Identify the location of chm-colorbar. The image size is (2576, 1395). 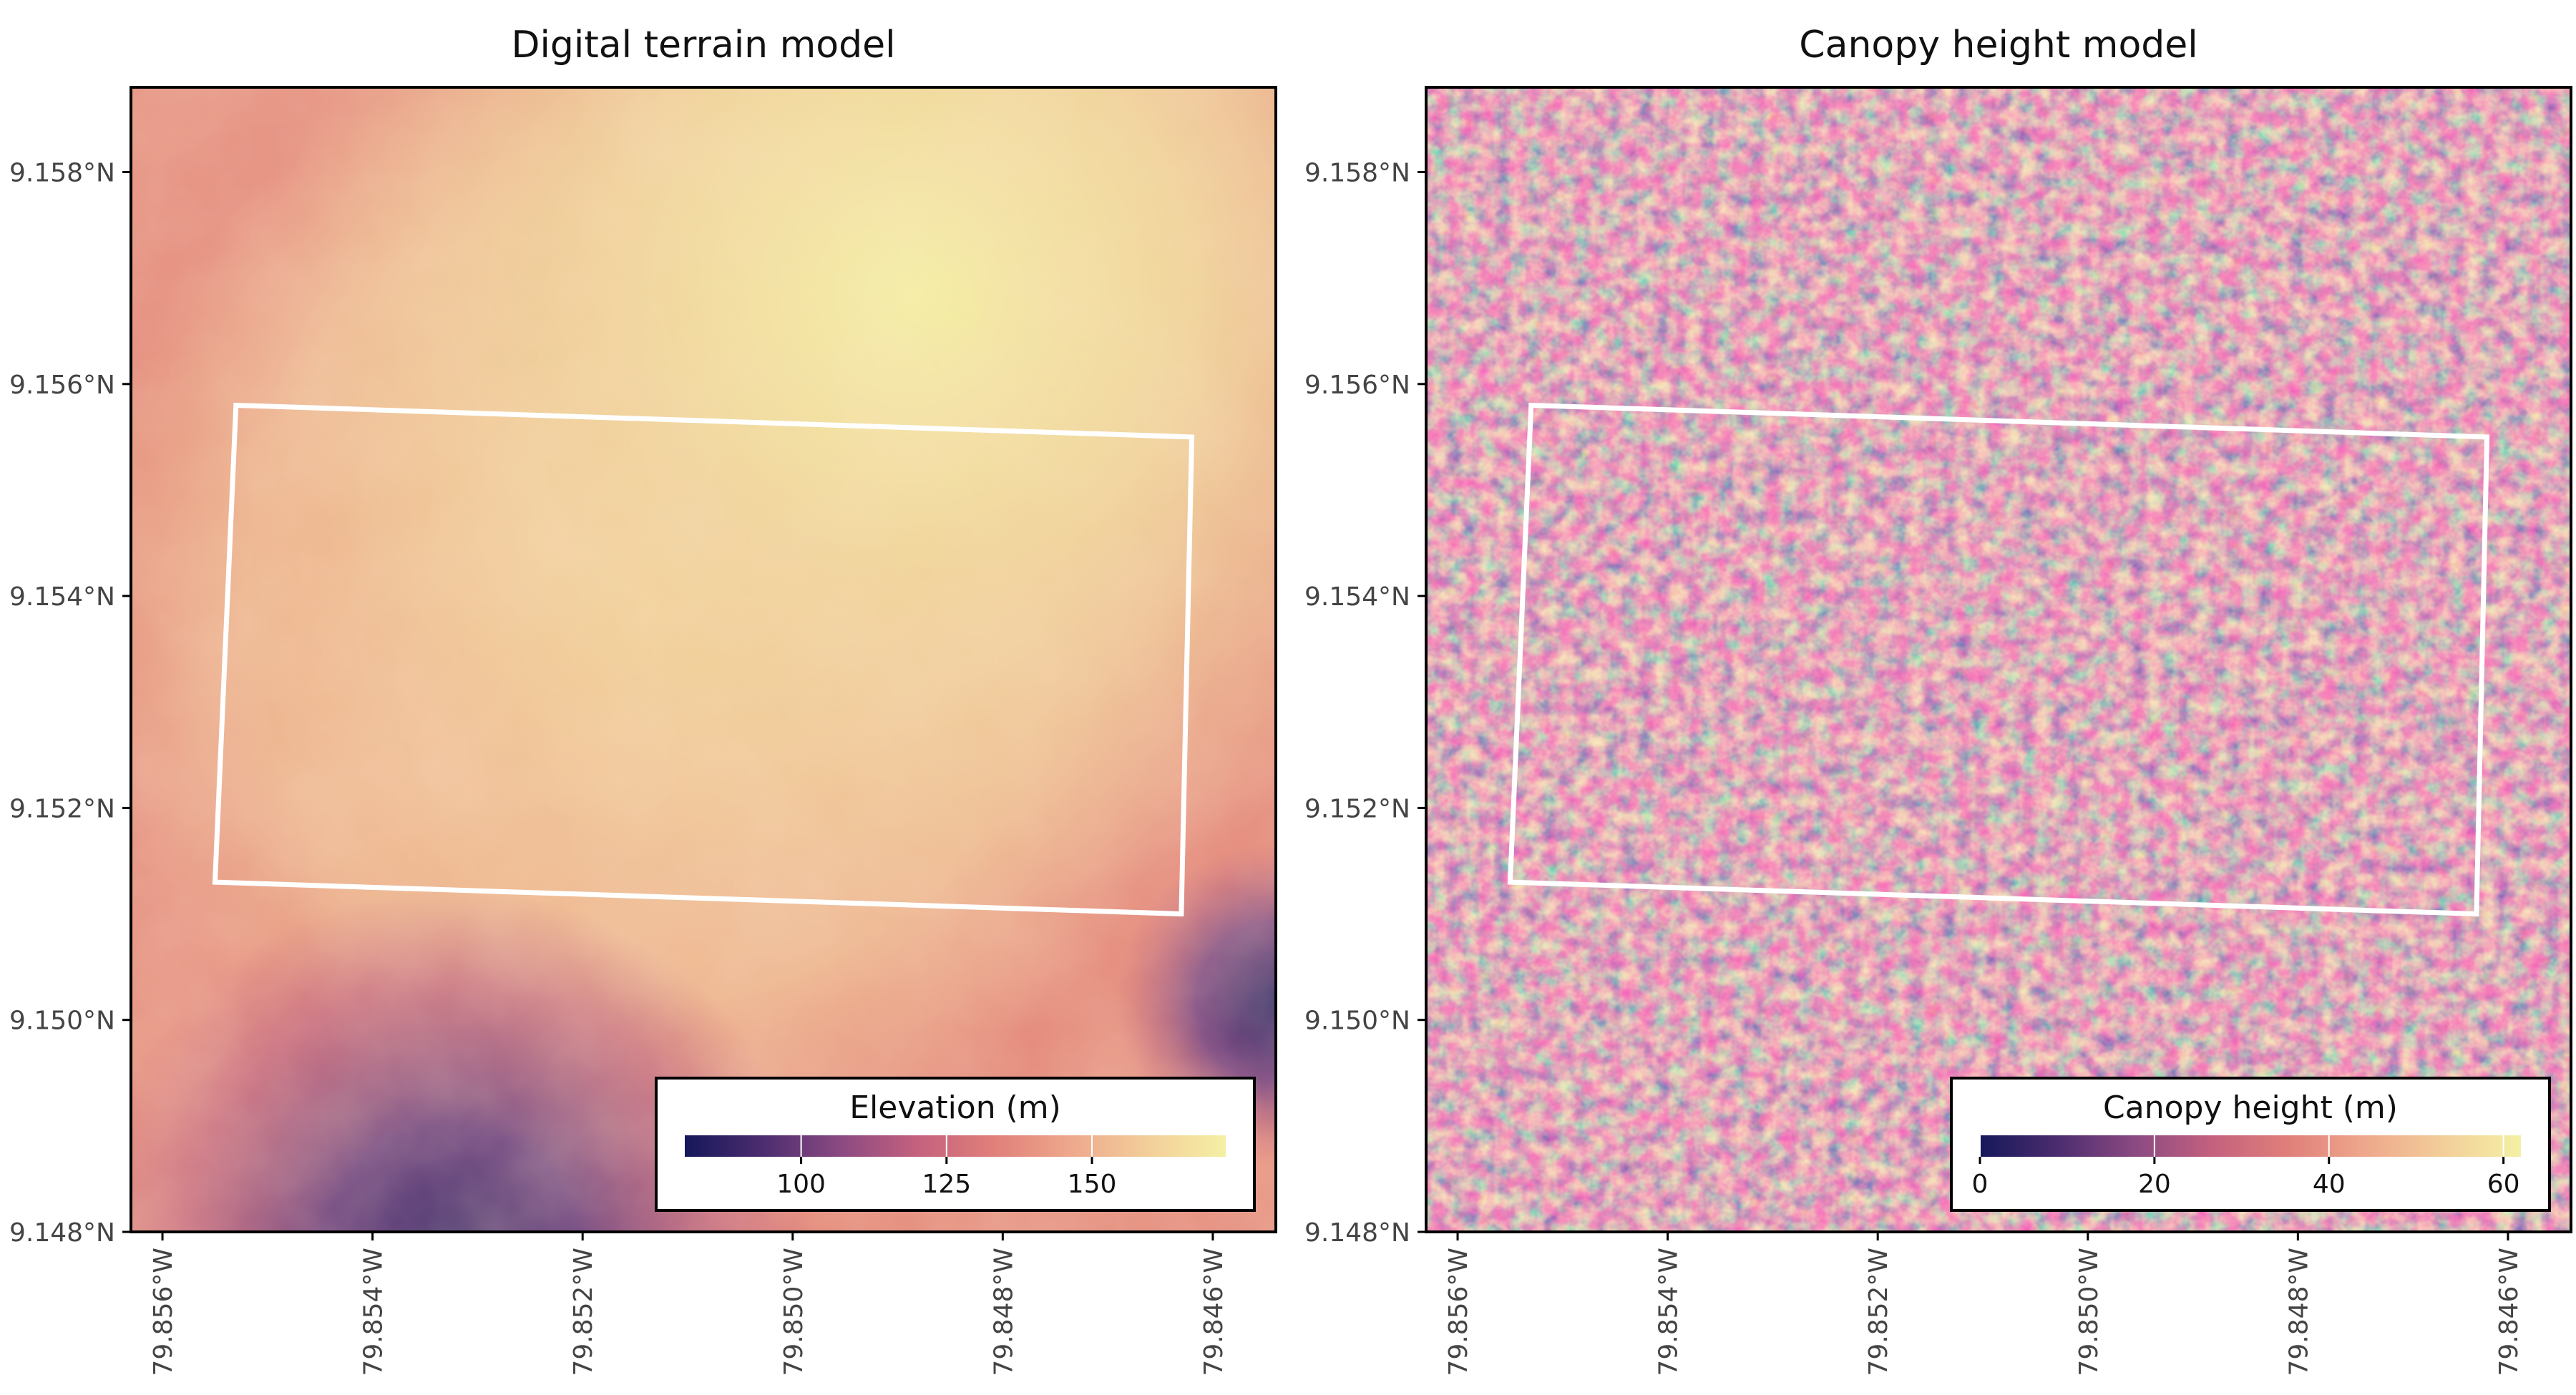
(2250, 1146).